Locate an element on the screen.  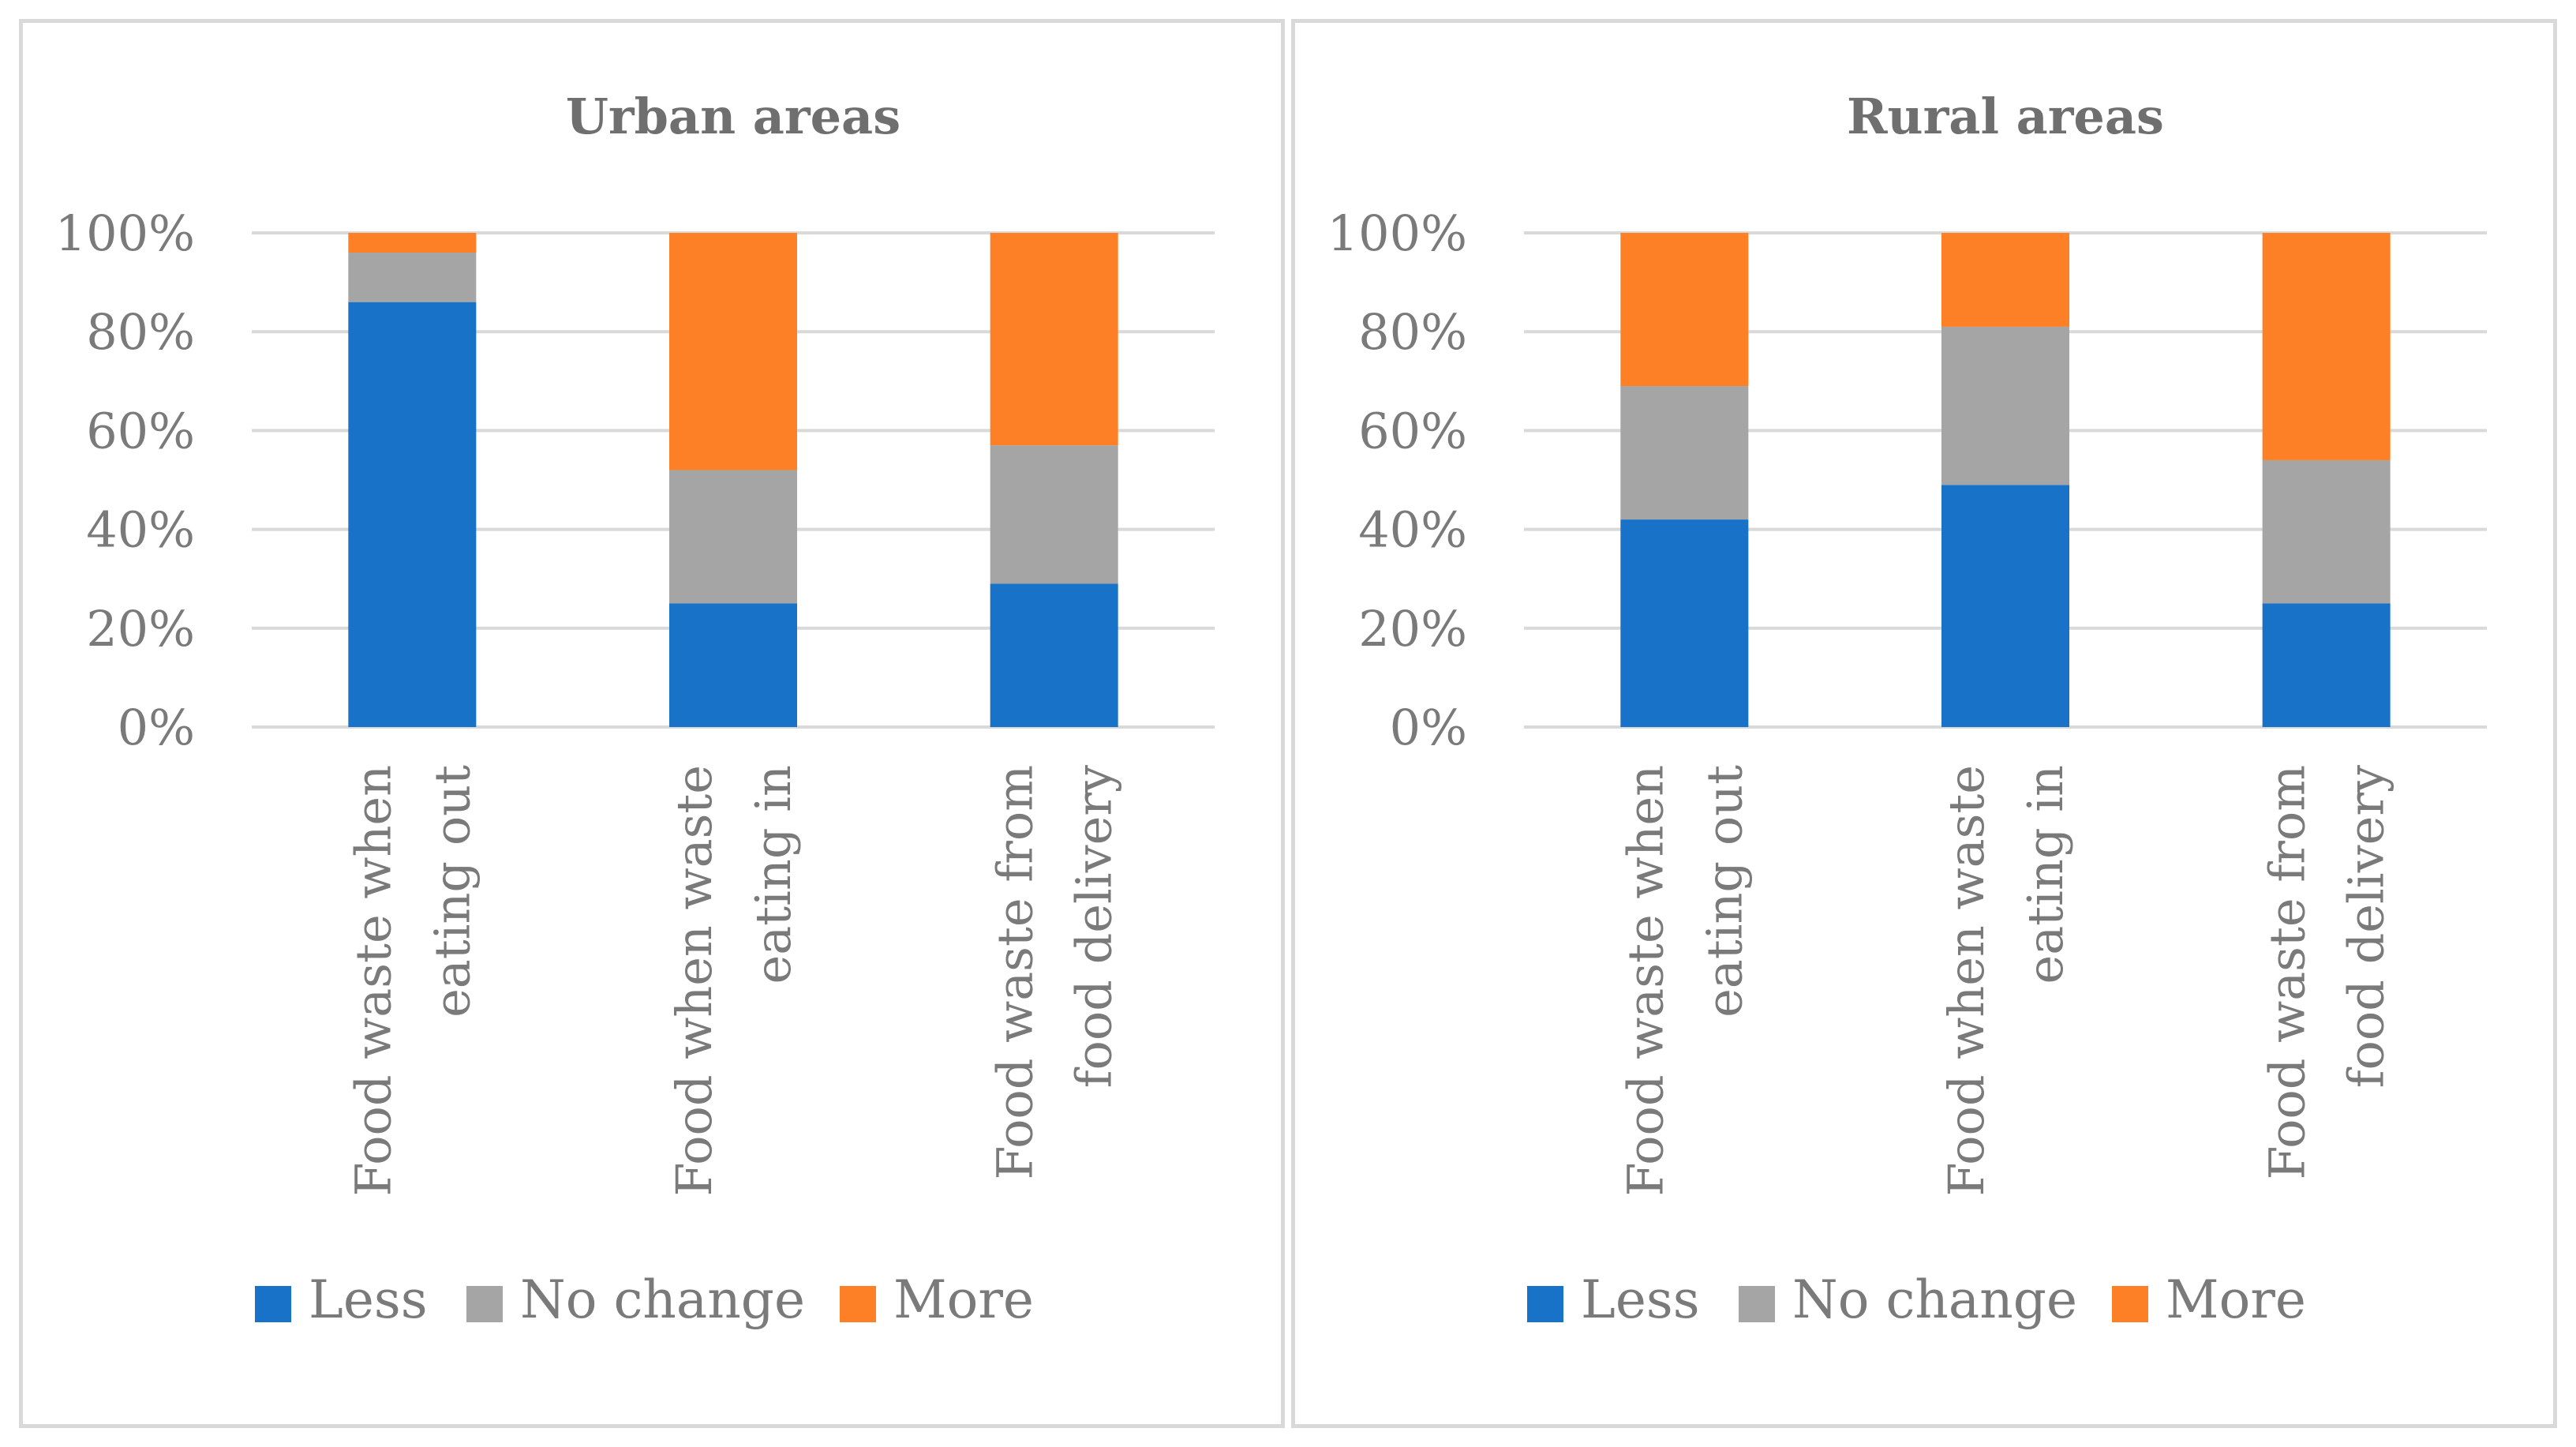
rural-y-tick-0: 0% is located at coordinates (1428, 727).